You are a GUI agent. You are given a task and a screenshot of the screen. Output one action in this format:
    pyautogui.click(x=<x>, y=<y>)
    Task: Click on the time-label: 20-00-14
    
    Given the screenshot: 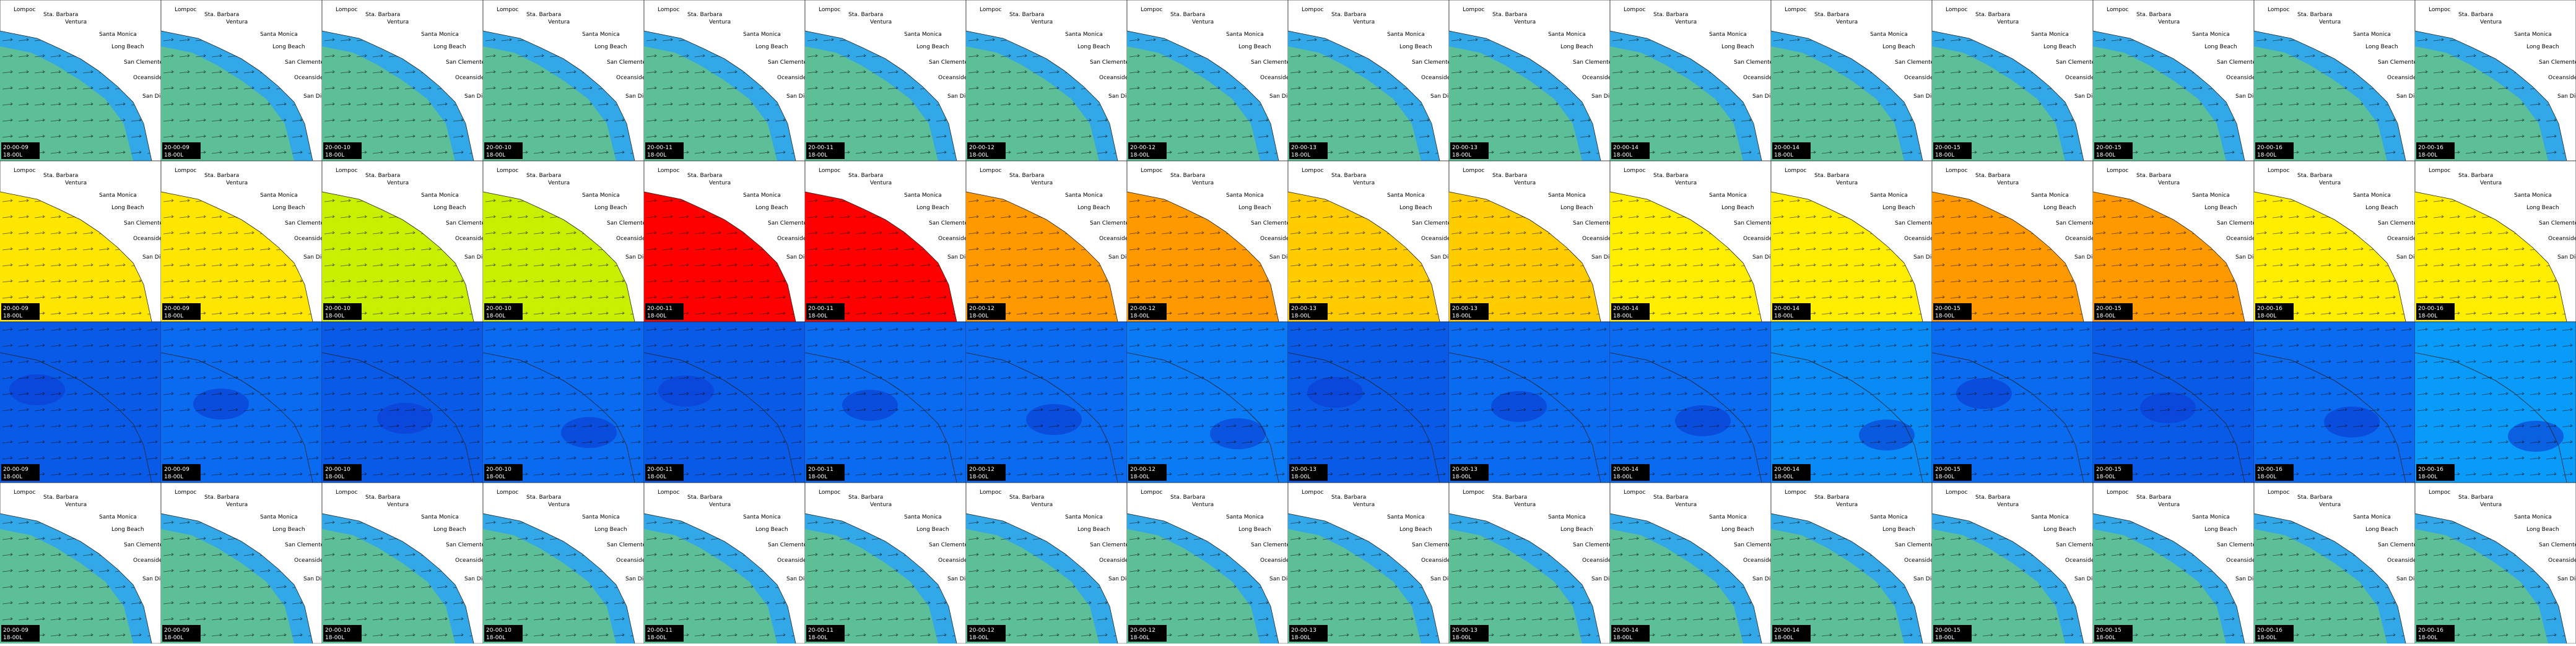 What is the action you would take?
    pyautogui.click(x=1786, y=470)
    